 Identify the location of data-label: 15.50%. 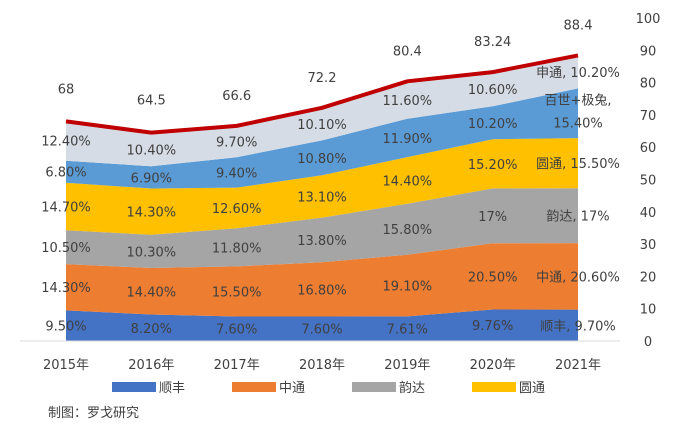
(237, 292).